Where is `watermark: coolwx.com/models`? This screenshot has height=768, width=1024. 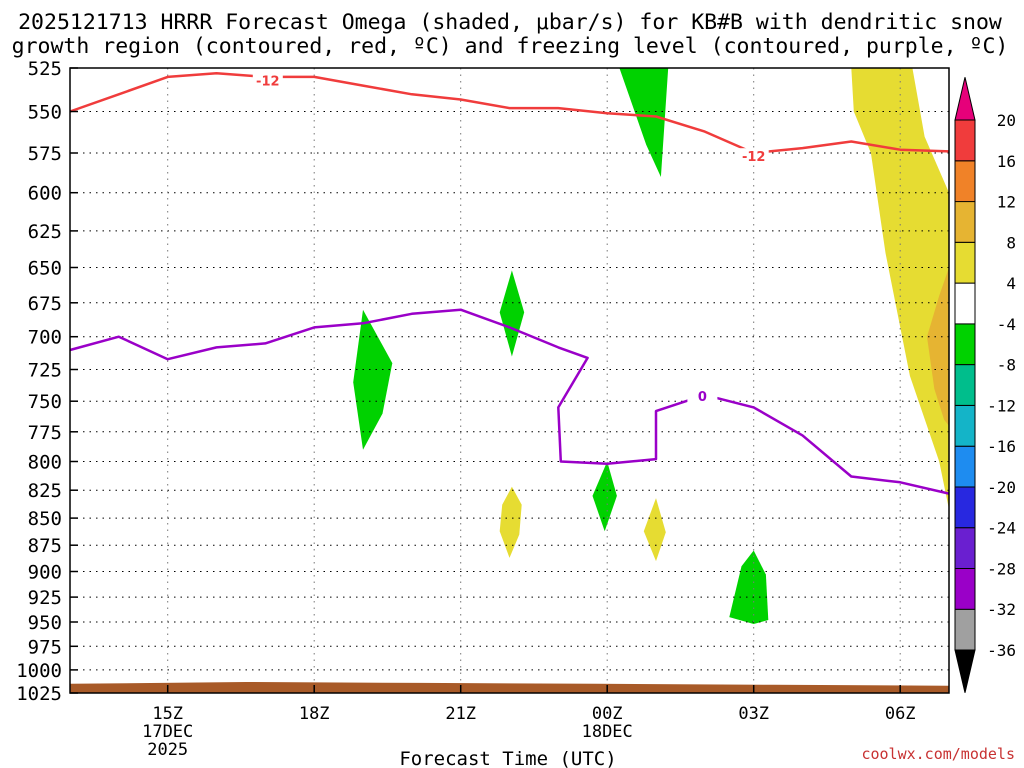 watermark: coolwx.com/models is located at coordinates (938, 754).